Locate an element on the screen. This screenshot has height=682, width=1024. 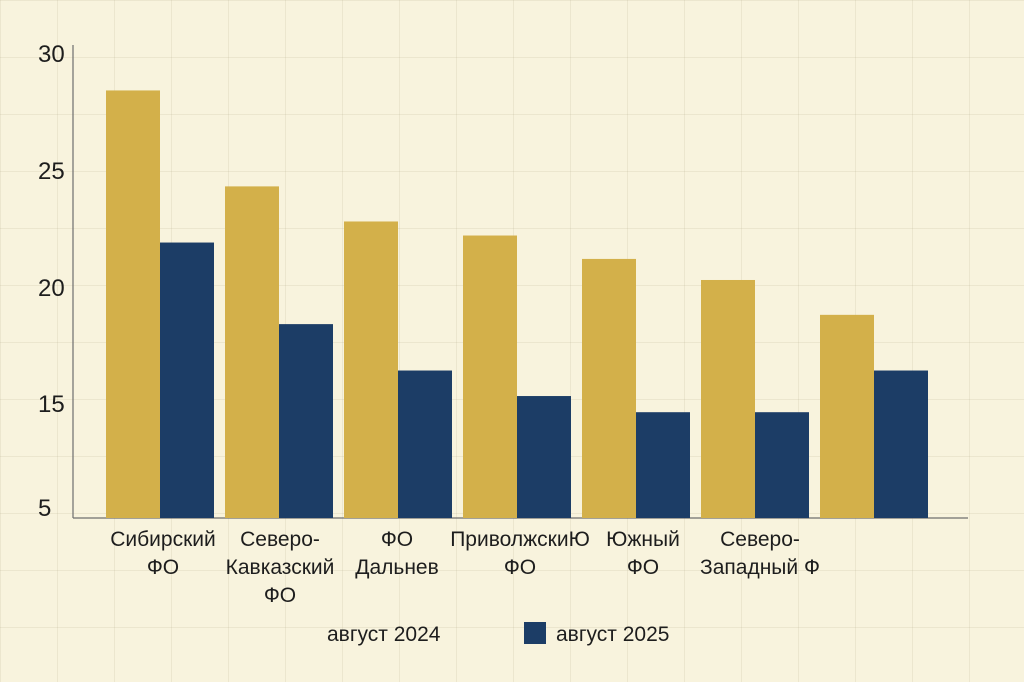
x-tick-label: Южный is located at coordinates (643, 539).